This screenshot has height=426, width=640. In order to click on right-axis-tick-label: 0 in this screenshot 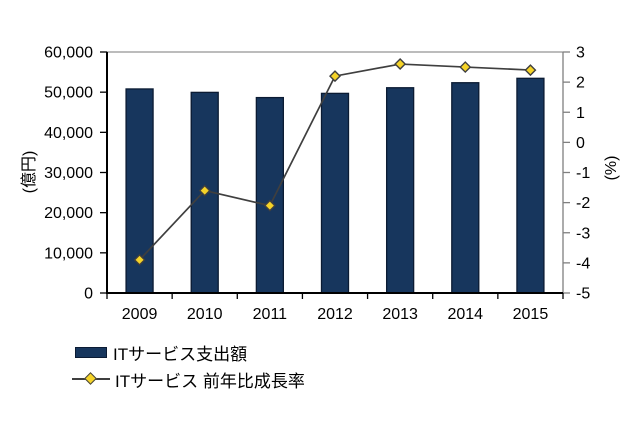, I will do `click(580, 143)`.